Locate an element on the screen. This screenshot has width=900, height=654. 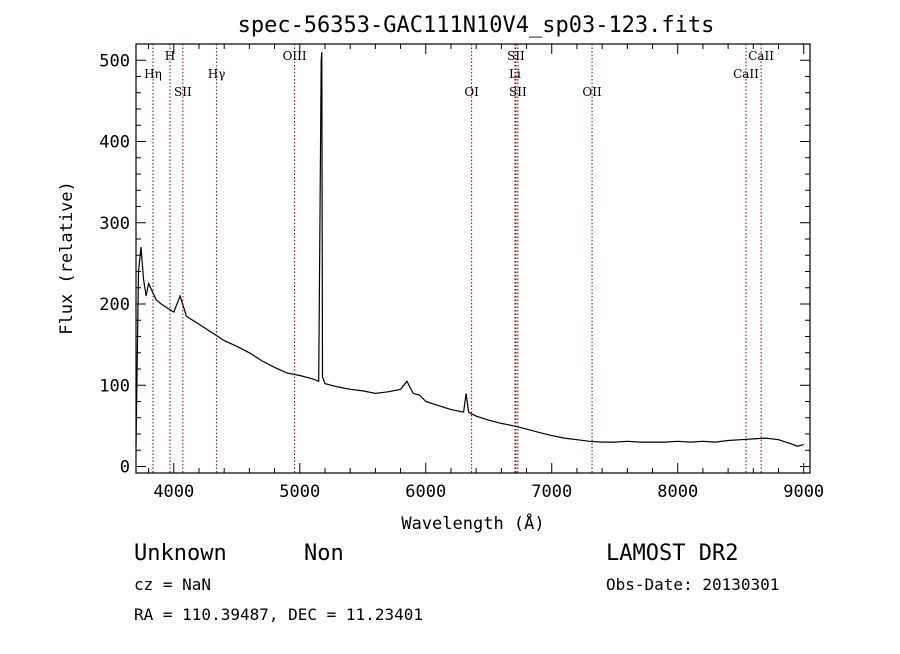
x-tick-label: 7000 is located at coordinates (551, 492).